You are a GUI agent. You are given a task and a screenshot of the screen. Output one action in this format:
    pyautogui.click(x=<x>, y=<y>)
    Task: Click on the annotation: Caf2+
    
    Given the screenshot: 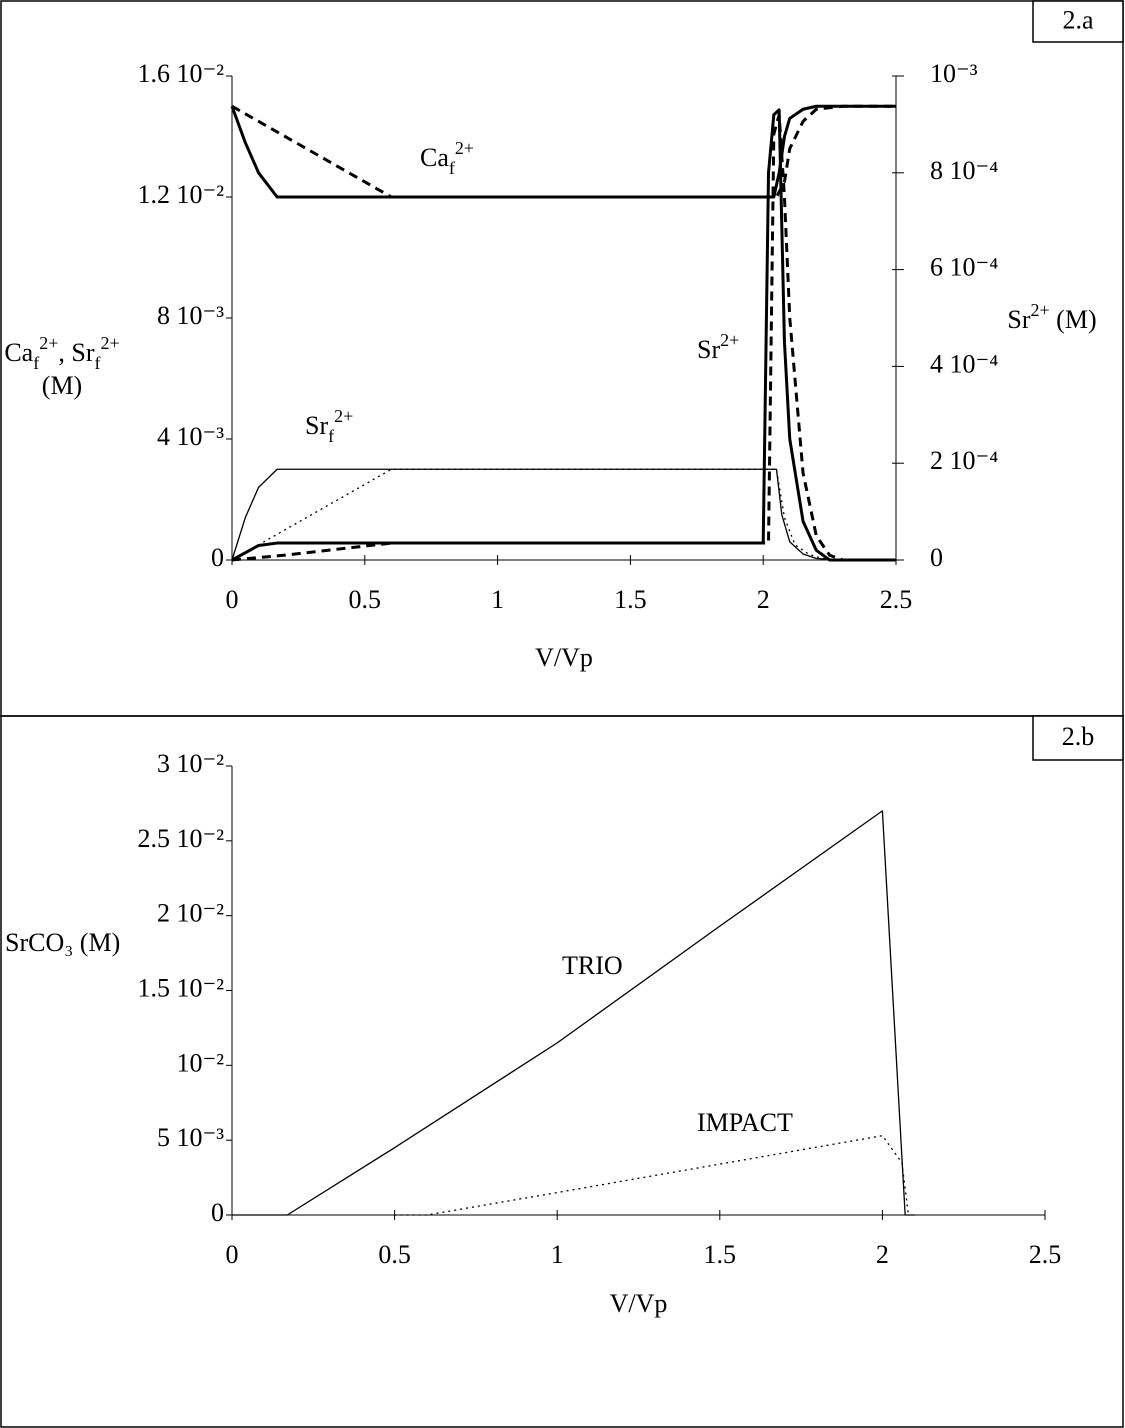 What is the action you would take?
    pyautogui.click(x=447, y=158)
    